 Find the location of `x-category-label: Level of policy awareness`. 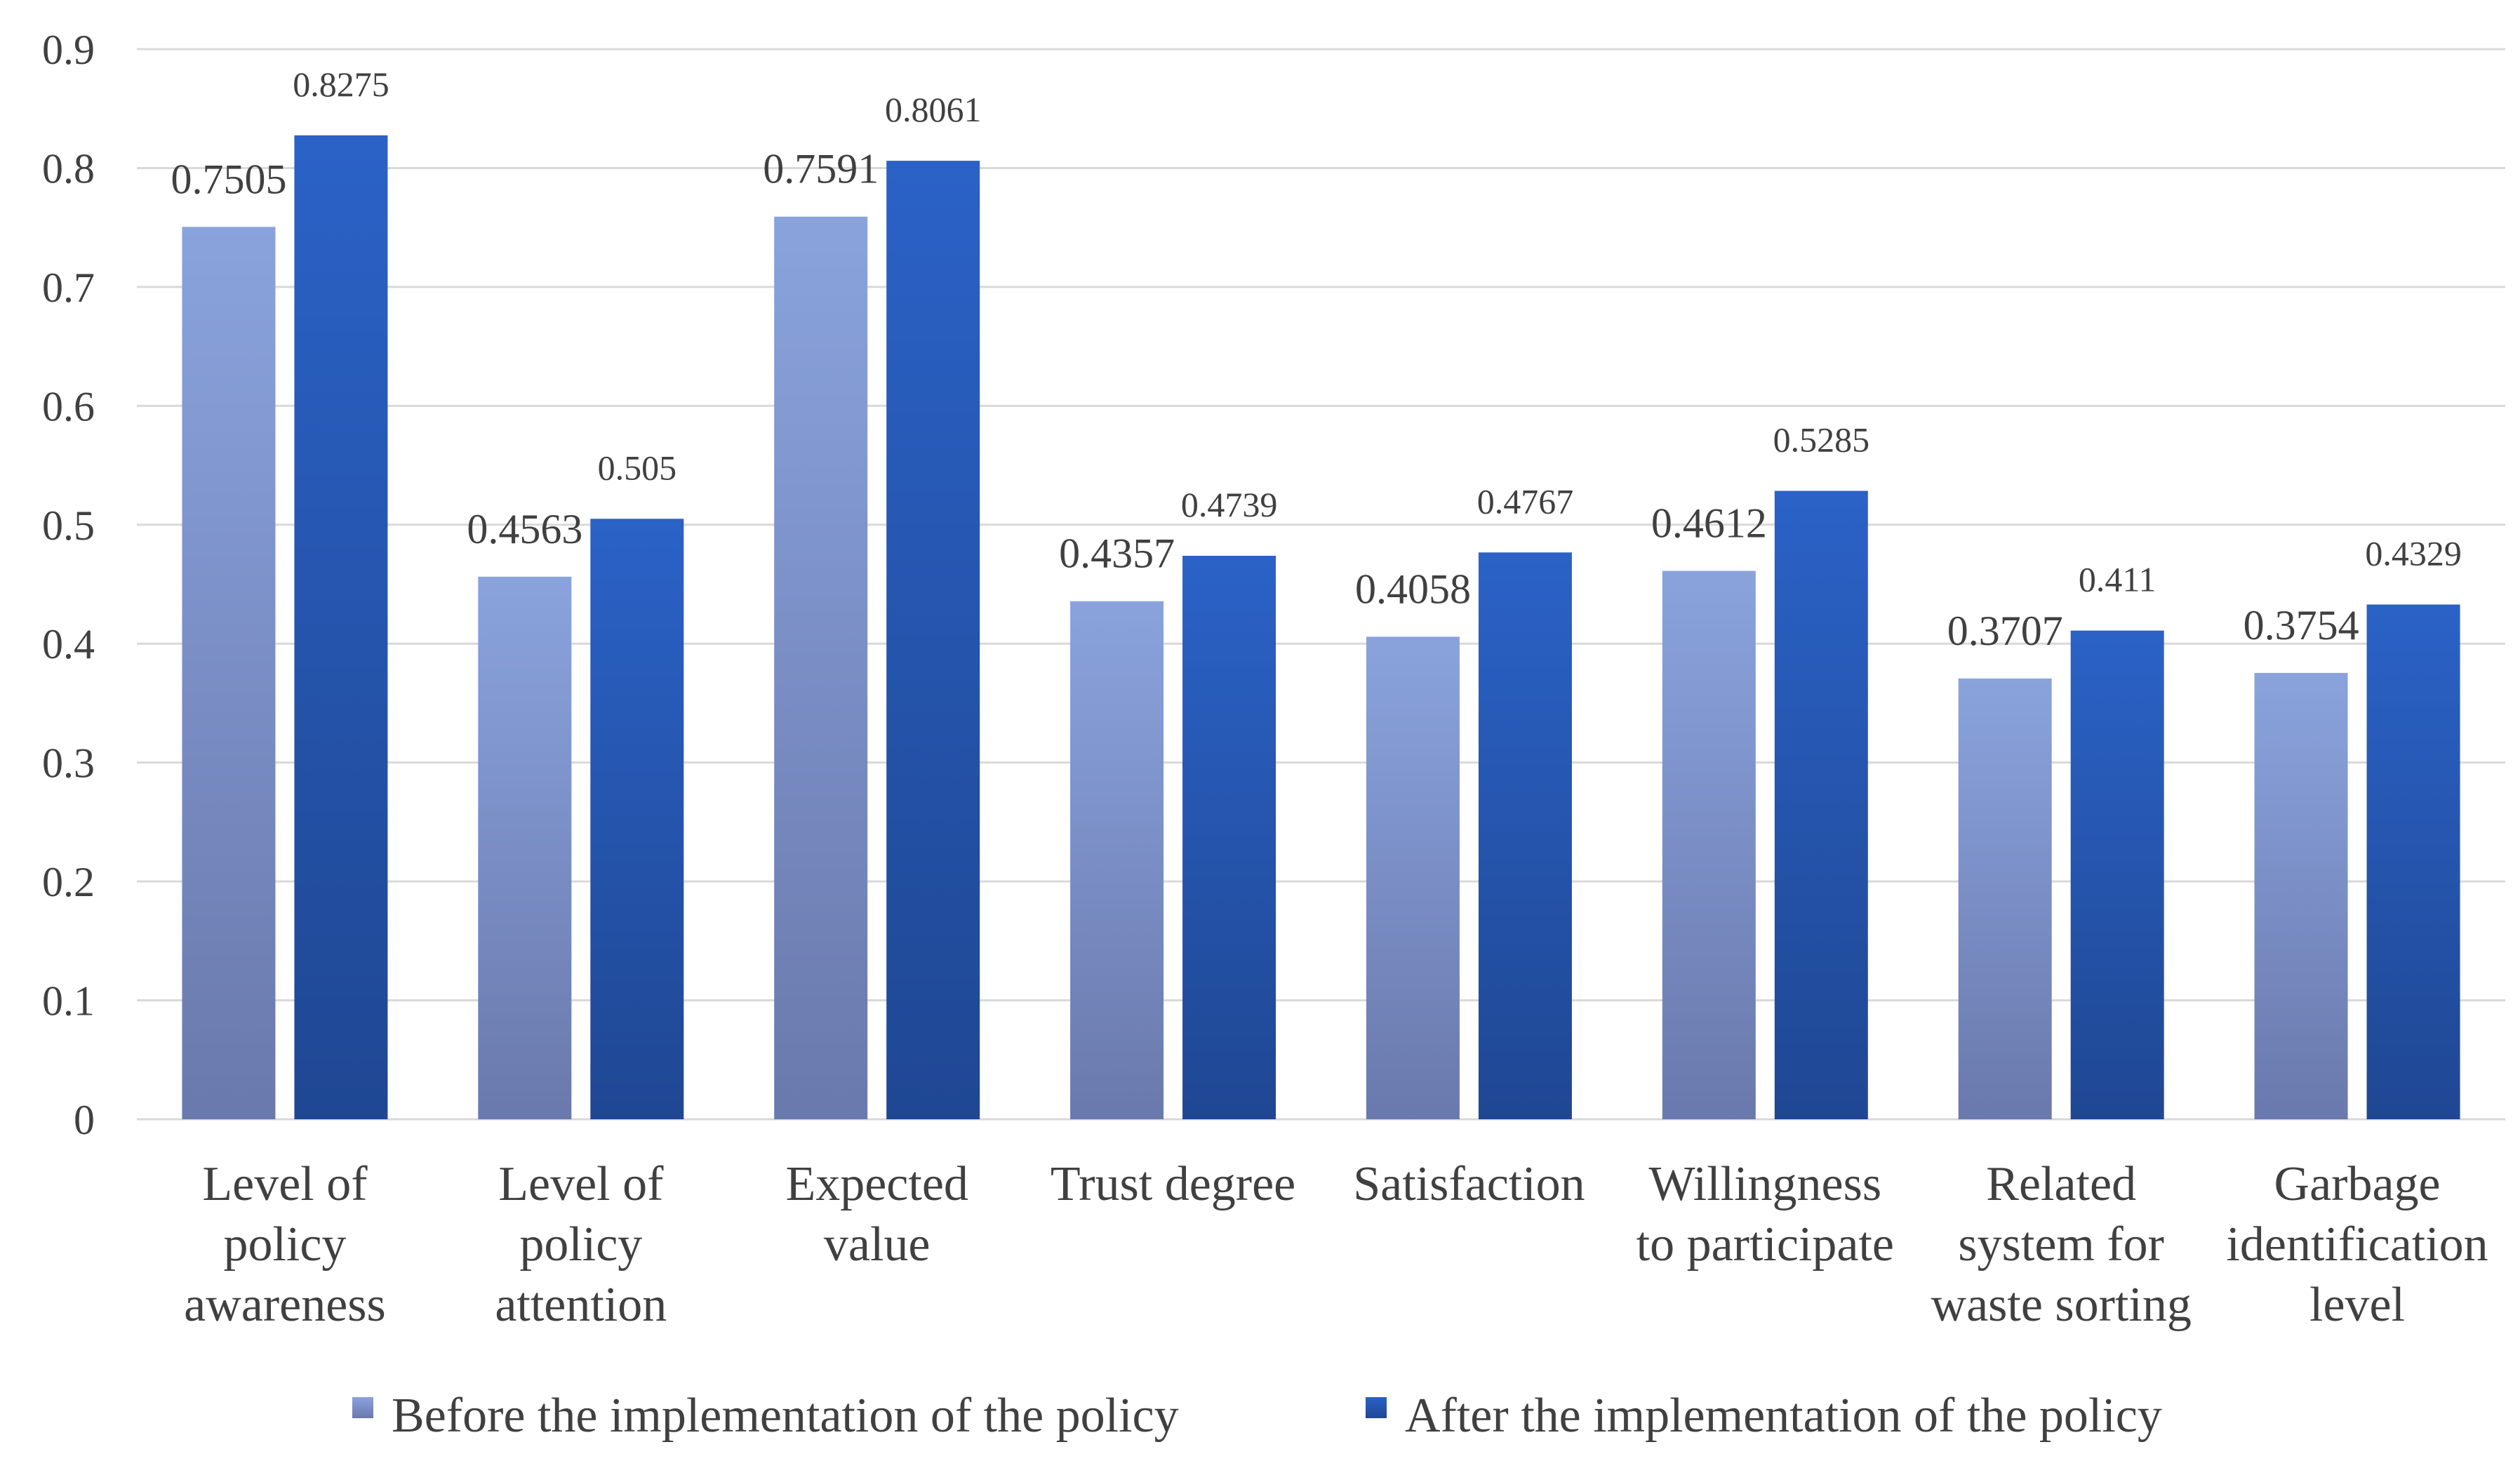

x-category-label: Level of policy awareness is located at coordinates (285, 1244).